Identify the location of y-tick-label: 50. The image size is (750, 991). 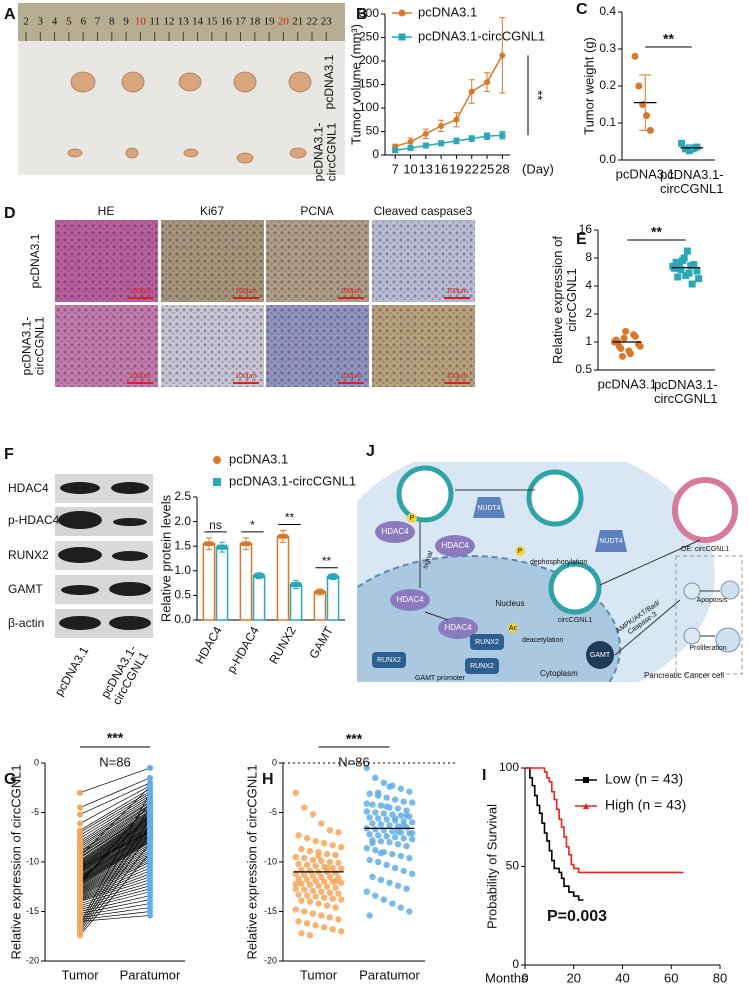
(373, 131).